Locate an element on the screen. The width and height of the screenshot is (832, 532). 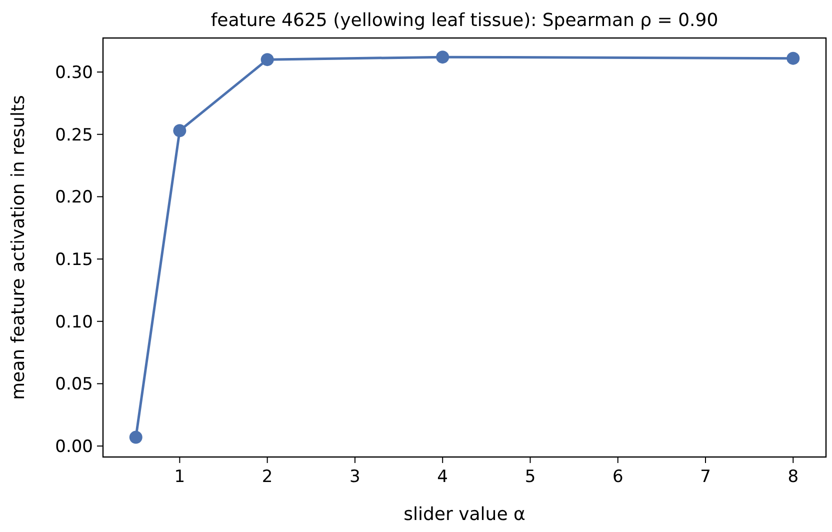
chart-title: feature 4625 (yellowing leaf tissue): Spearman ρ = 0.90 is located at coordinates (464, 20).